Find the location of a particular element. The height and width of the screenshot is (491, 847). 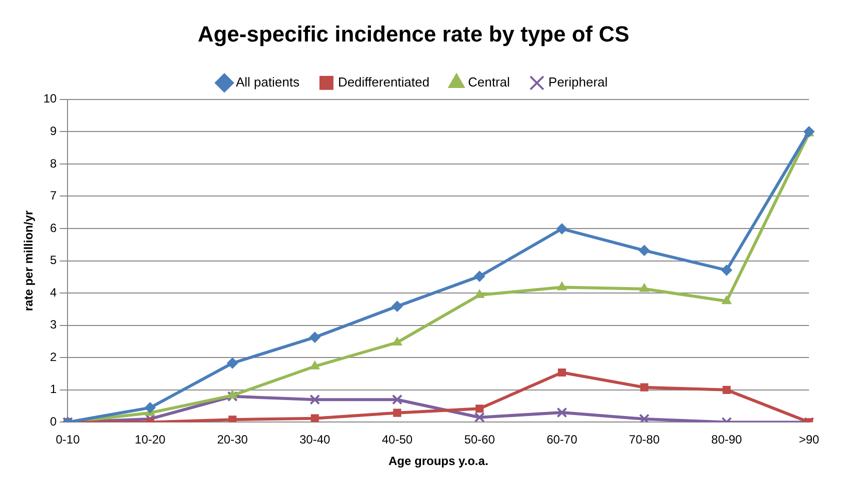

y-tick-label: 0 is located at coordinates (54, 421).